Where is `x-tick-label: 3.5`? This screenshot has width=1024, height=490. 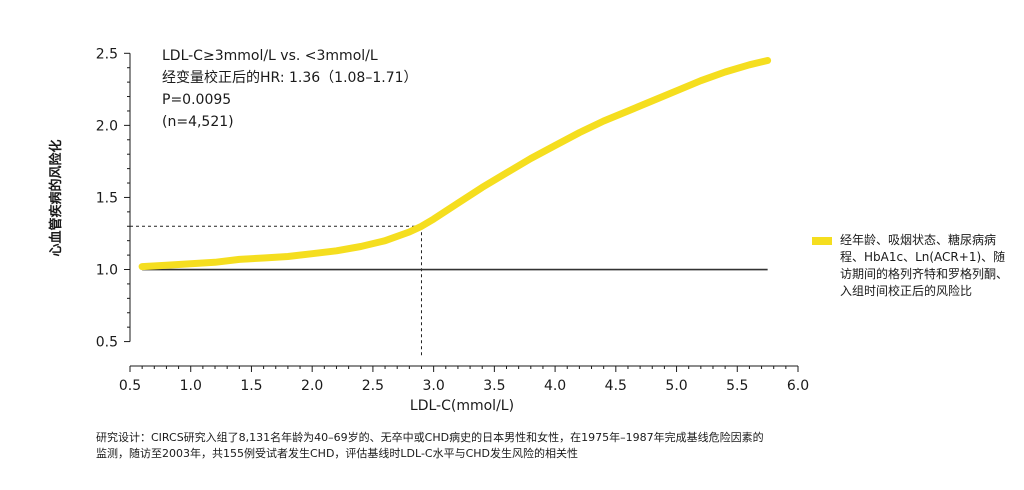 x-tick-label: 3.5 is located at coordinates (494, 386).